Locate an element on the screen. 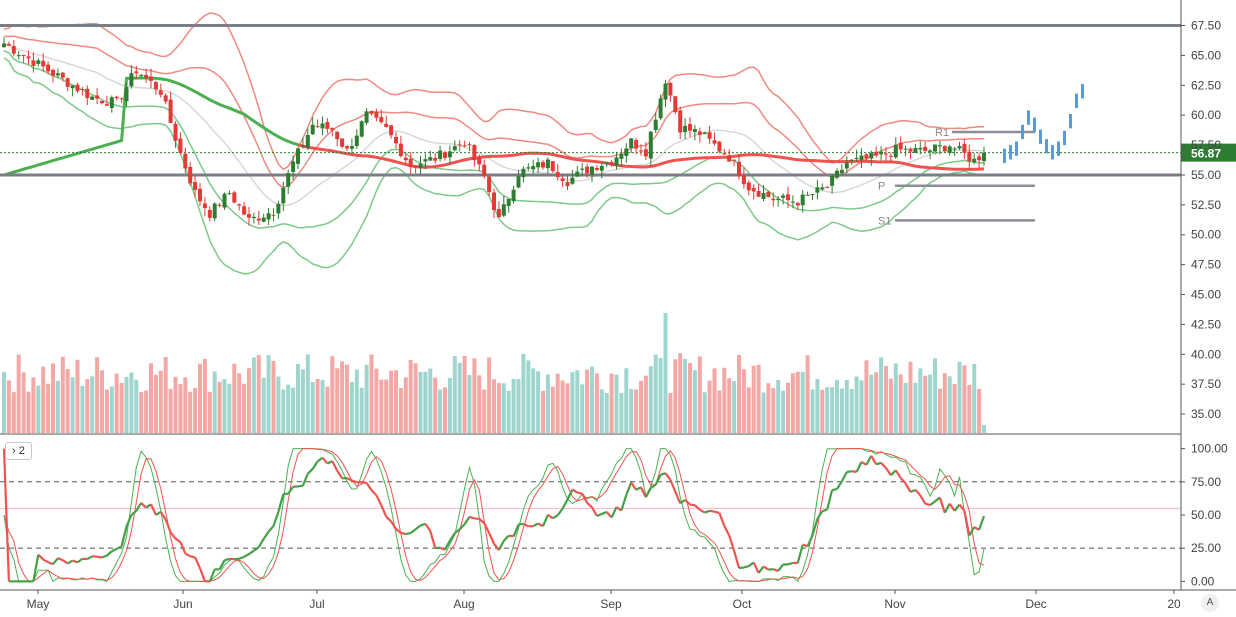  time-tick-label: Jun is located at coordinates (182, 604).